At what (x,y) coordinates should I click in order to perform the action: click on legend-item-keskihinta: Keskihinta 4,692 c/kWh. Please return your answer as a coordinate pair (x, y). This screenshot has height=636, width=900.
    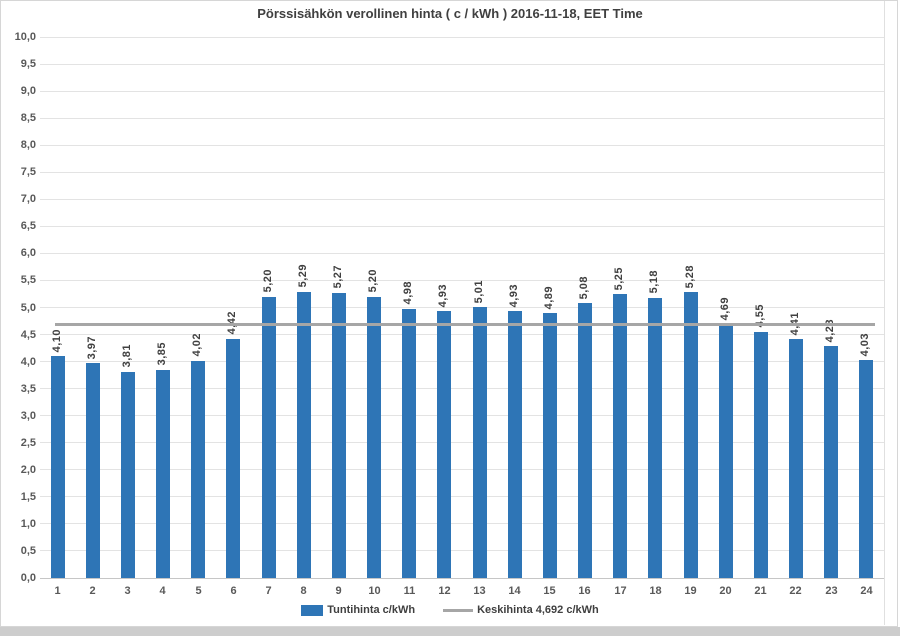
    Looking at the image, I should click on (521, 610).